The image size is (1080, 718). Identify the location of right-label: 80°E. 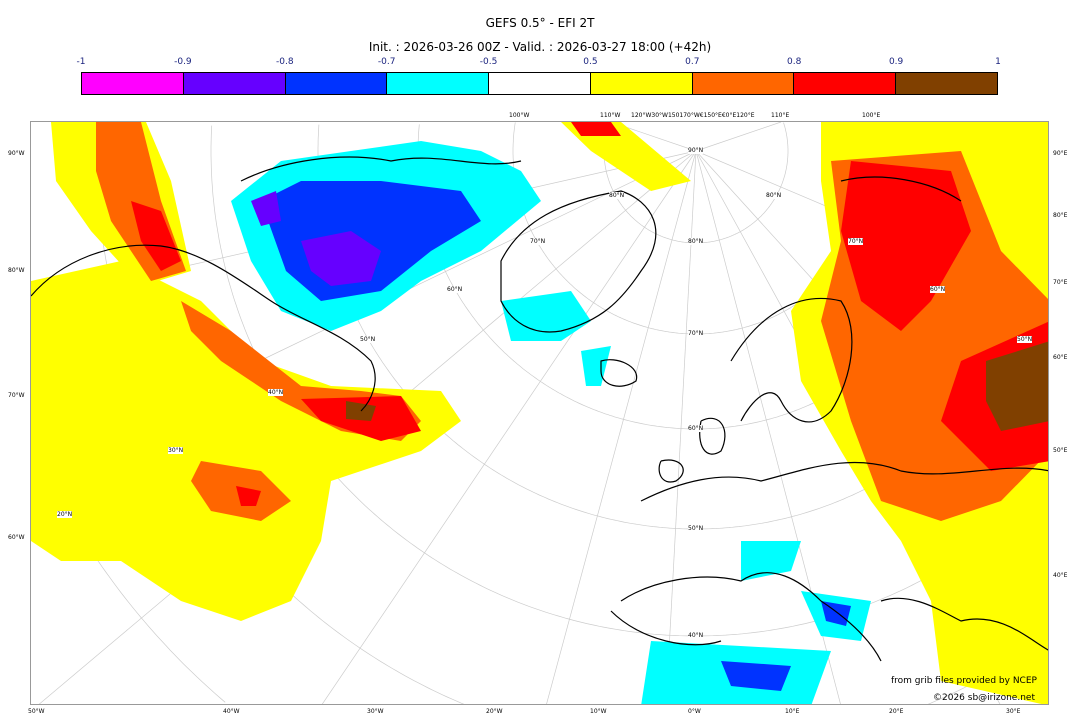
(1060, 215).